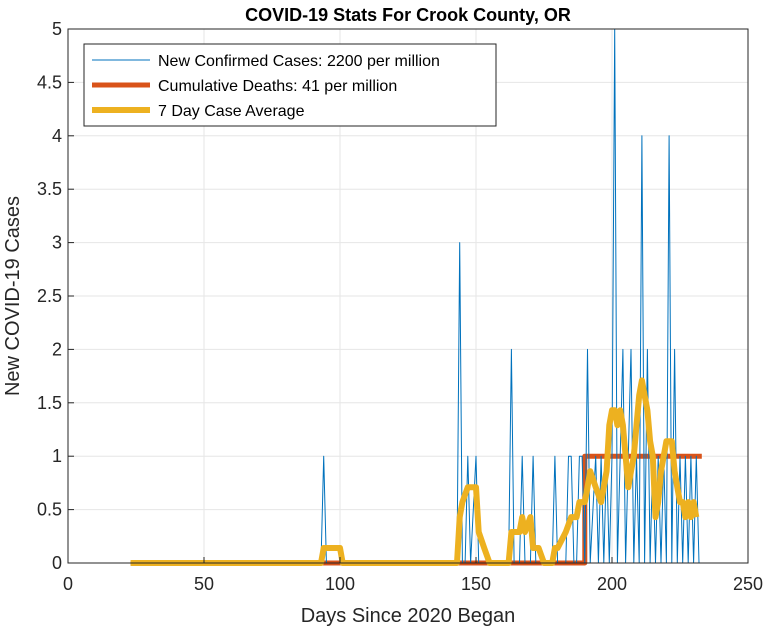  Describe the element at coordinates (408, 15) in the screenshot. I see `chart-title: COVID-19 Stats For Crook County, OR` at that location.